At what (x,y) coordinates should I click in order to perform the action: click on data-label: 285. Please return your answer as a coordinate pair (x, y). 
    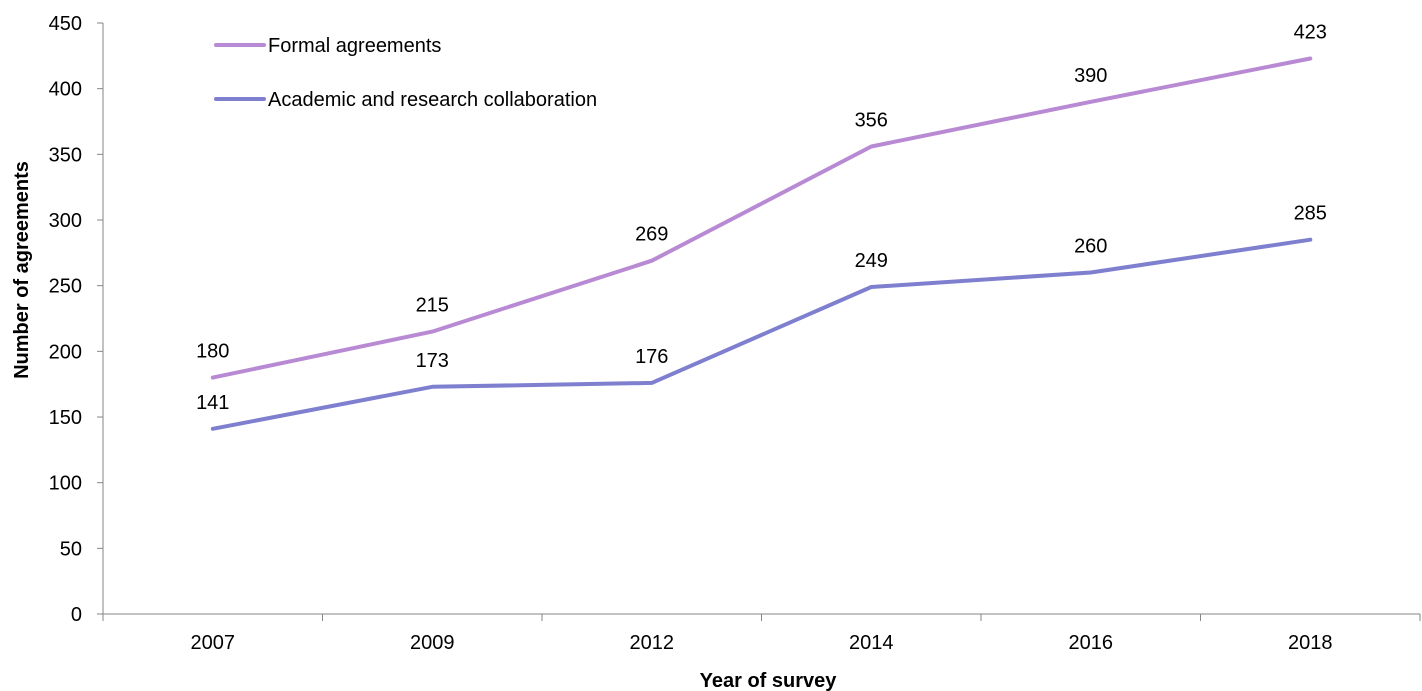
    Looking at the image, I should click on (1310, 214).